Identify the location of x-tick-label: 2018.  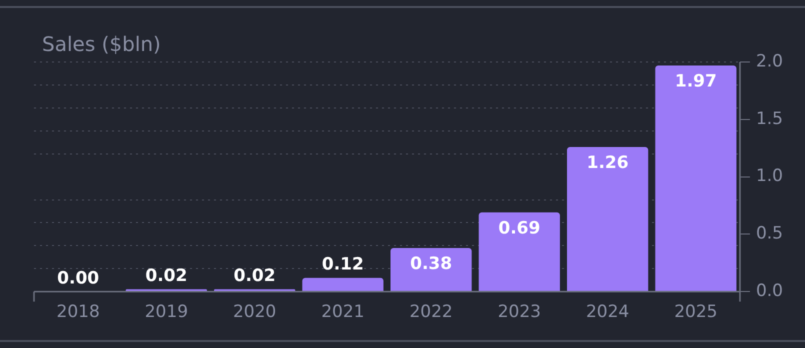
(78, 312).